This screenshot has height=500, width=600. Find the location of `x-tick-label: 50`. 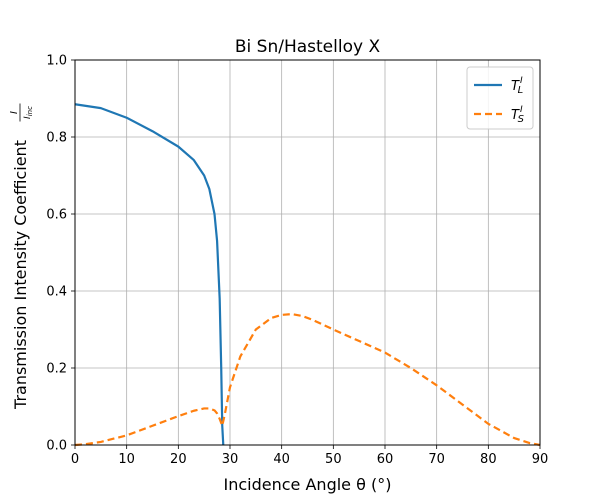

x-tick-label: 50 is located at coordinates (333, 459).